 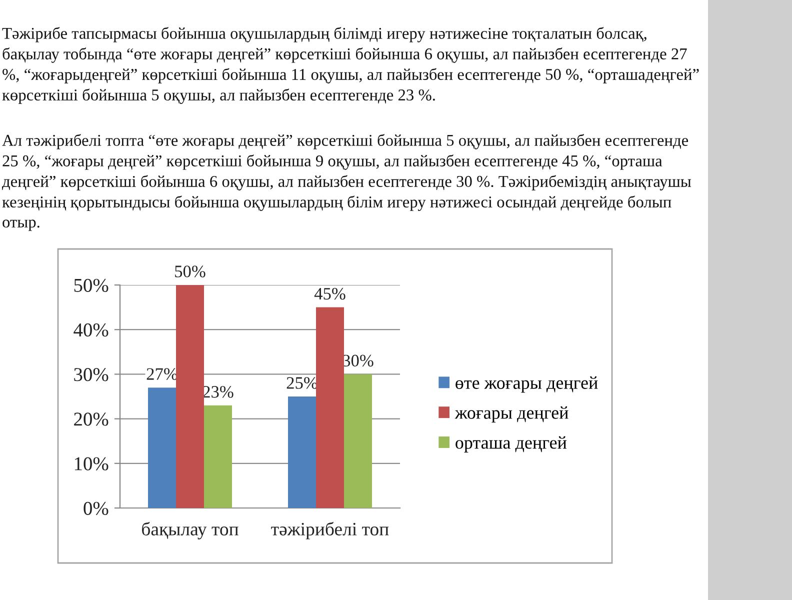 I want to click on data-label: 30%, so click(x=358, y=360).